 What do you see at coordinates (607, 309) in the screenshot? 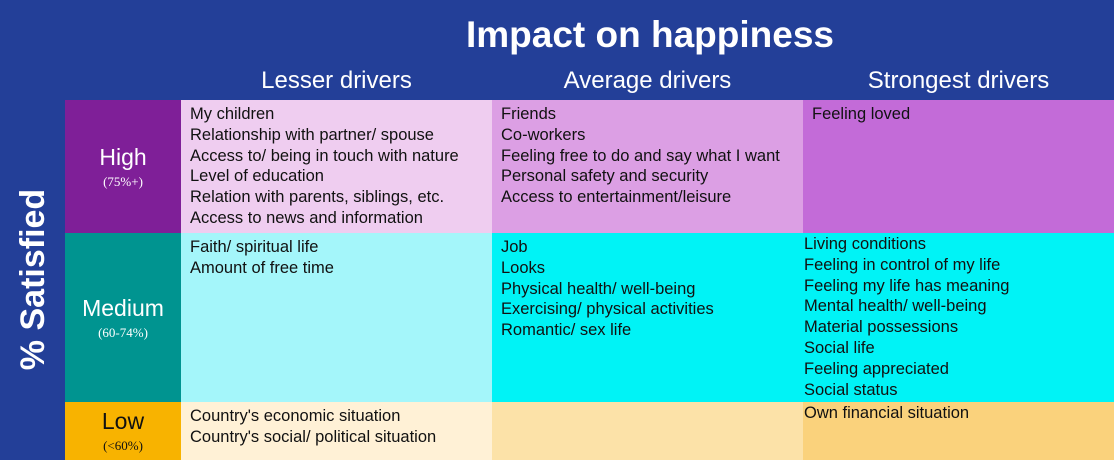
I see `driver-item: Exercising/ physical activities` at bounding box center [607, 309].